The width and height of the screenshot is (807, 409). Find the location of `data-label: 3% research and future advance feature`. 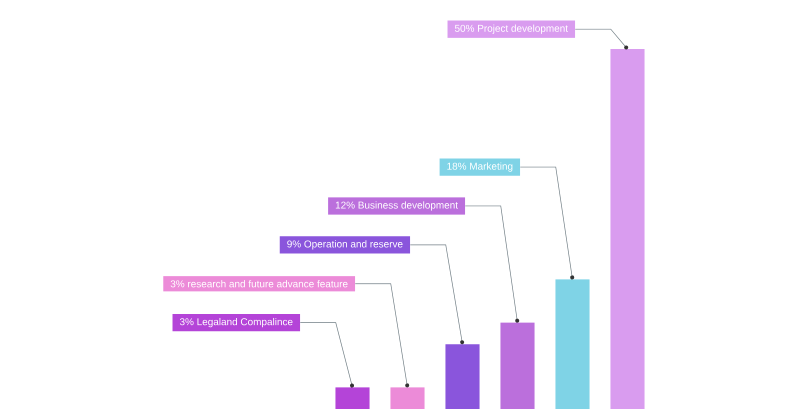

data-label: 3% research and future advance feature is located at coordinates (259, 284).